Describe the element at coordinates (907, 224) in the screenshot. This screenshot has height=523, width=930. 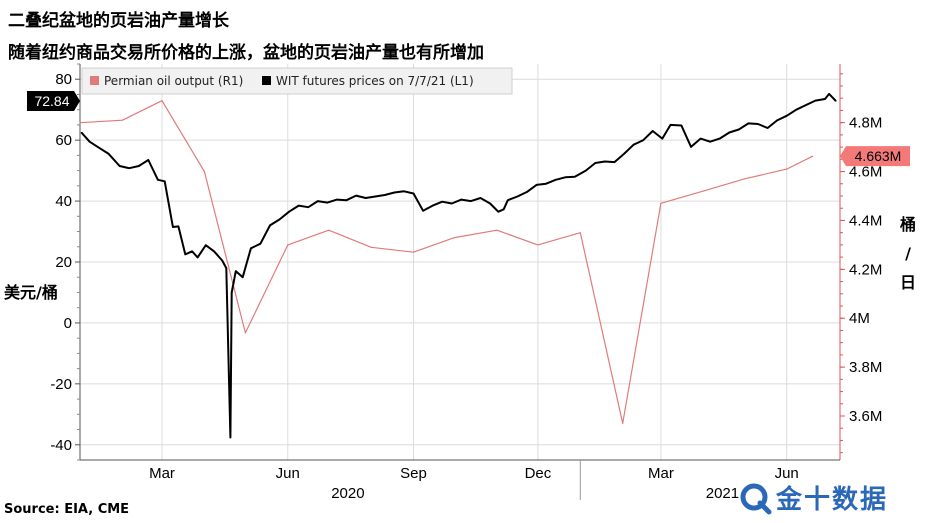
I see `right-axis-label-char: 桶` at that location.